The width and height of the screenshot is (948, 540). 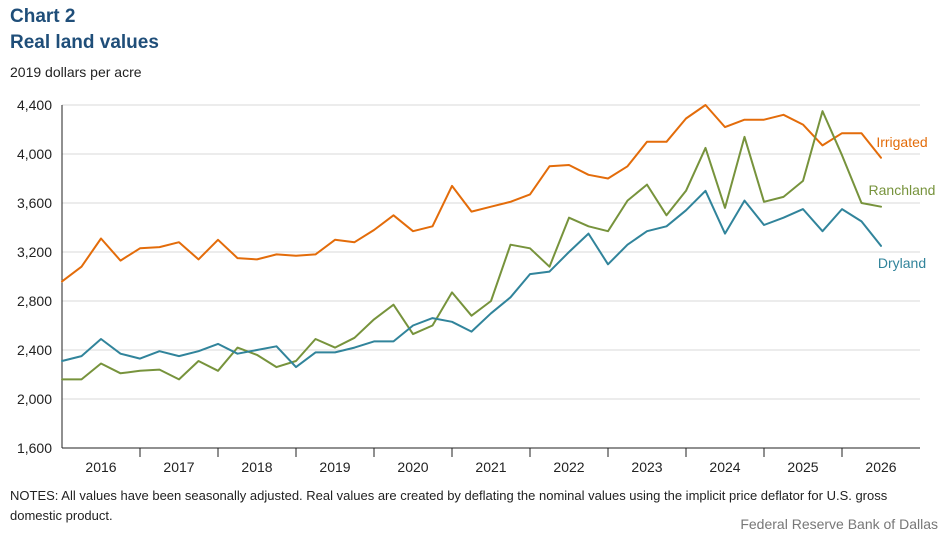 I want to click on y-tick-label: 1,600, so click(x=34, y=448).